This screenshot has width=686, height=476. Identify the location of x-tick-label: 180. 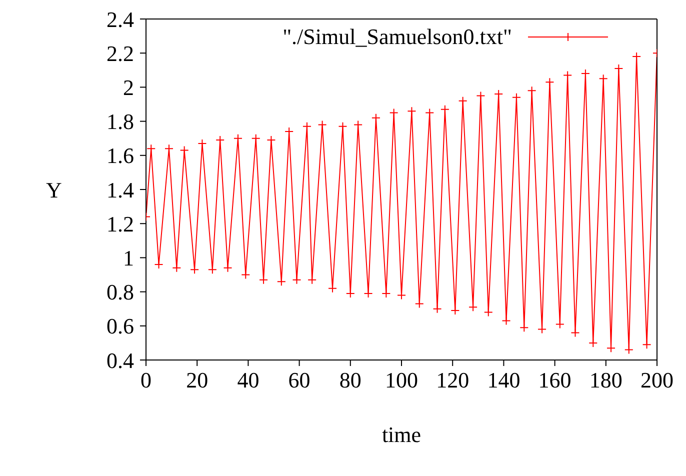
(605, 380).